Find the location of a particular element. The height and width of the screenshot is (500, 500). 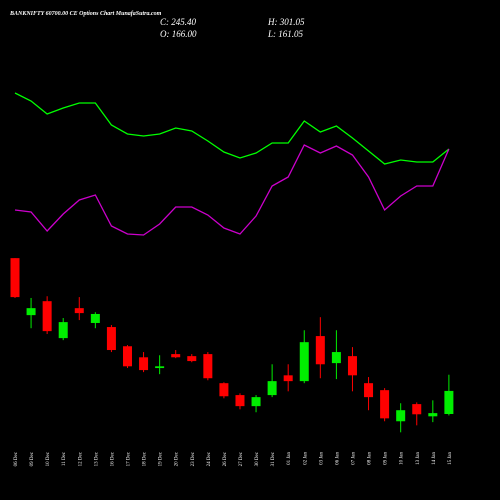

x-tick-label: 06 Dec is located at coordinates (16, 458).